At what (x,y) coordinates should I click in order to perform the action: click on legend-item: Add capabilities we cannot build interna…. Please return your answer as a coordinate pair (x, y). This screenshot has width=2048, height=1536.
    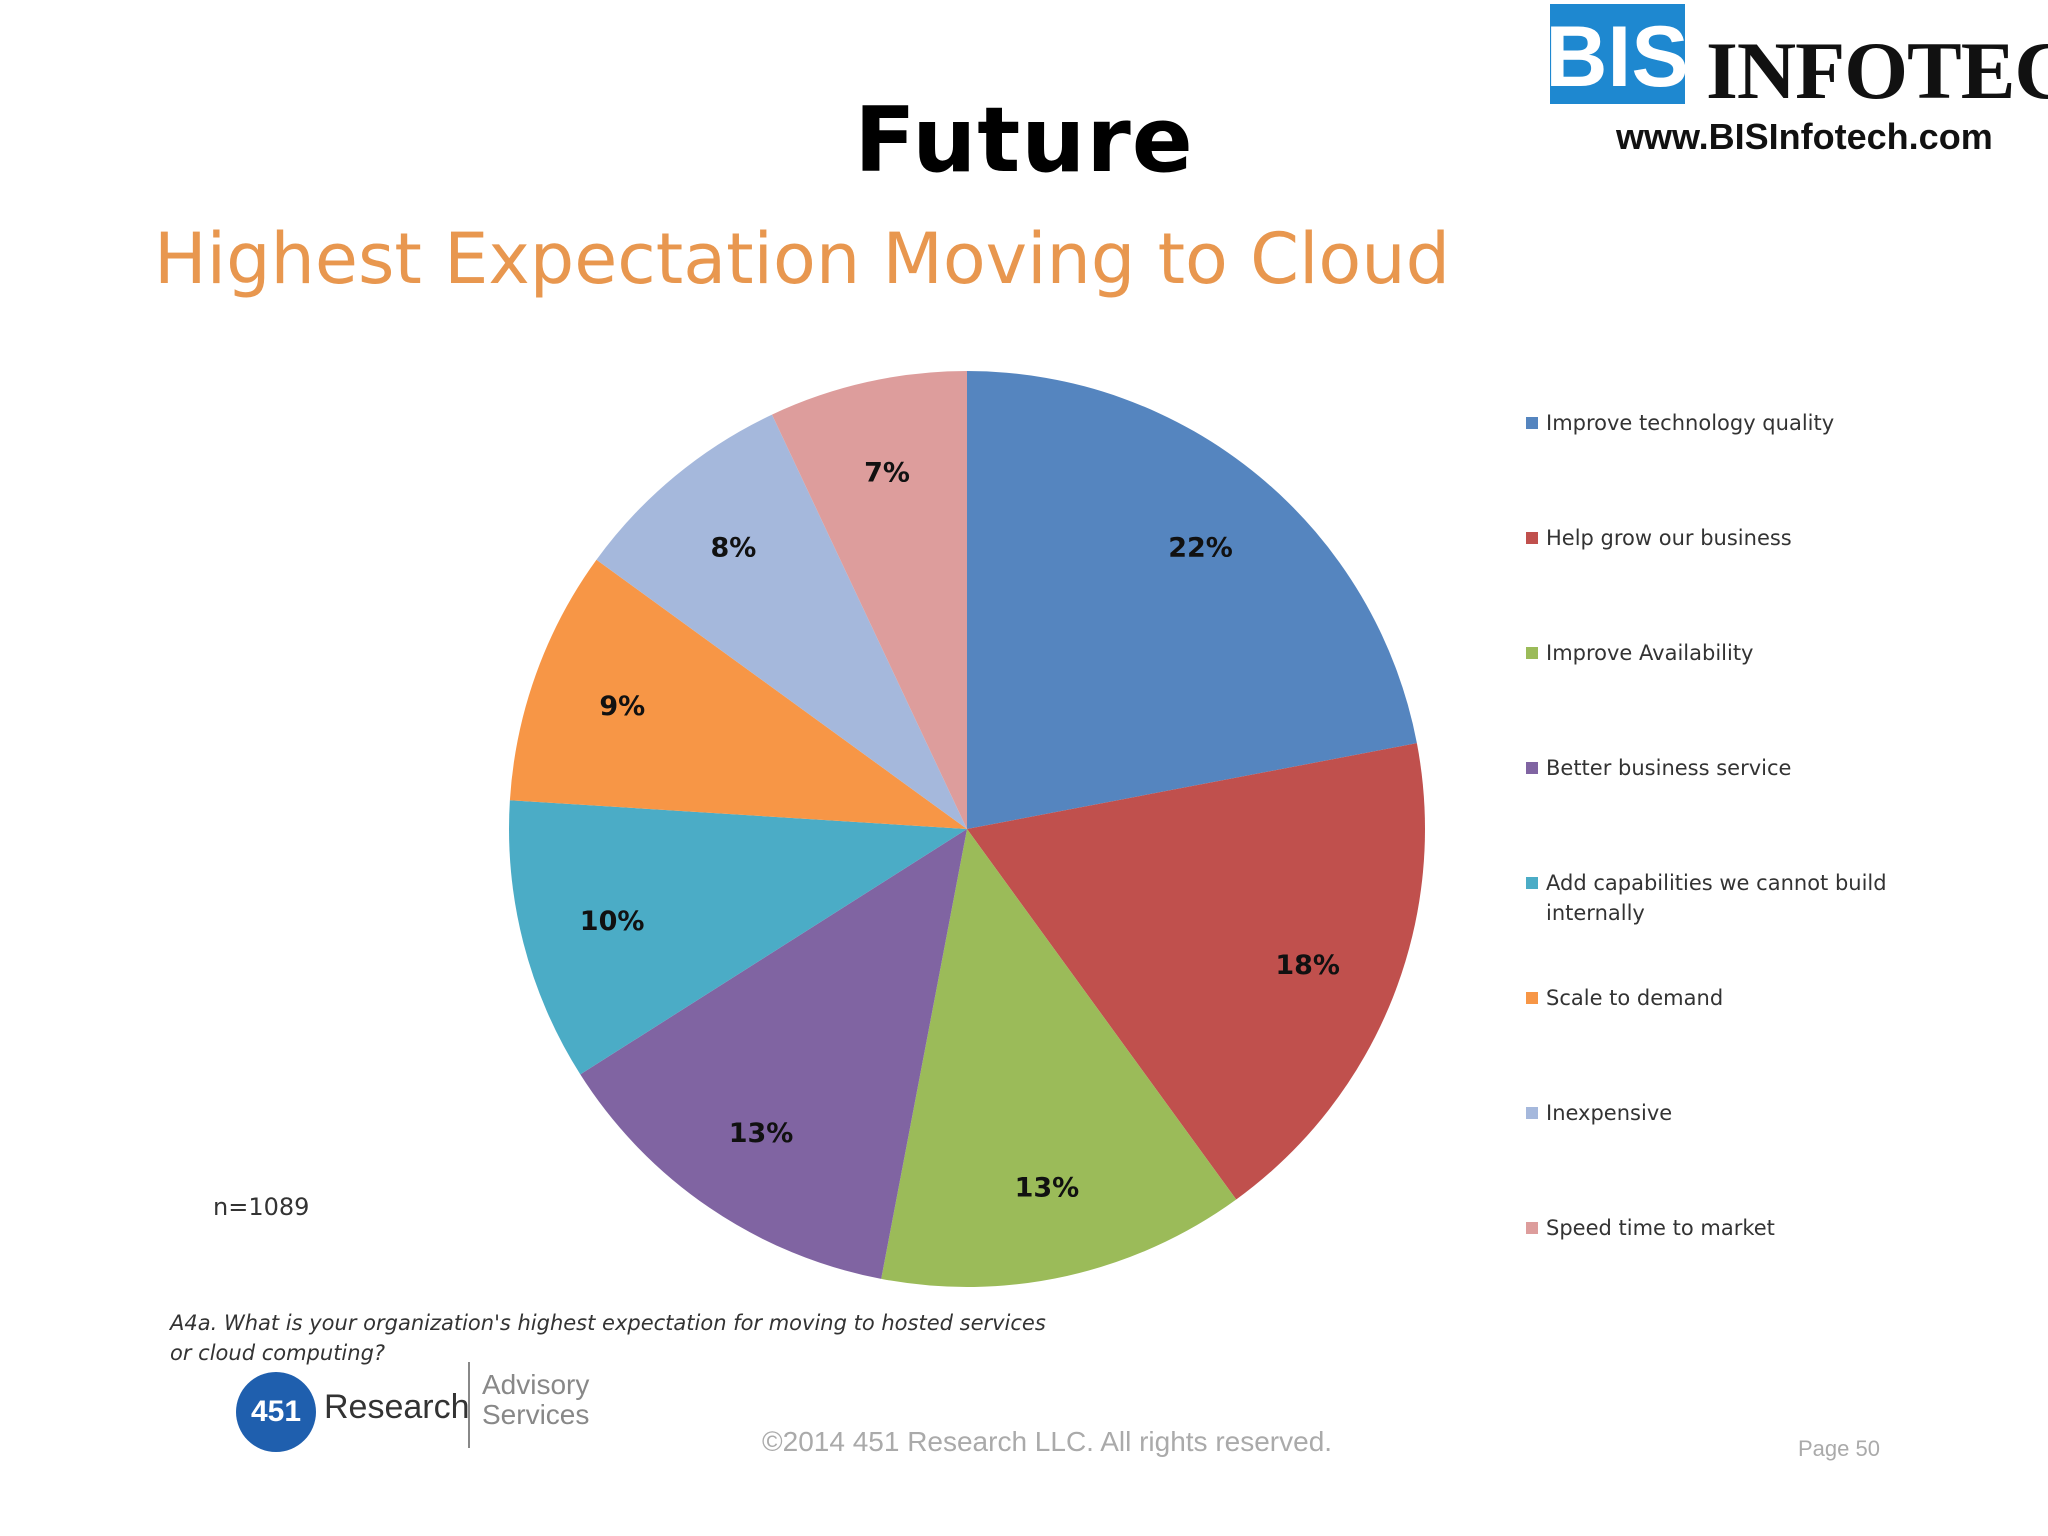
    Looking at the image, I should click on (1751, 898).